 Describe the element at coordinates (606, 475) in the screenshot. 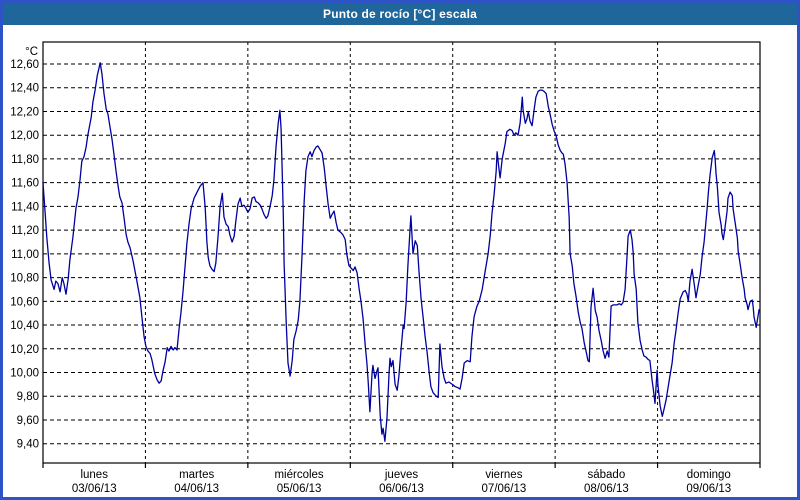

I see `day-name-label: sábado` at that location.